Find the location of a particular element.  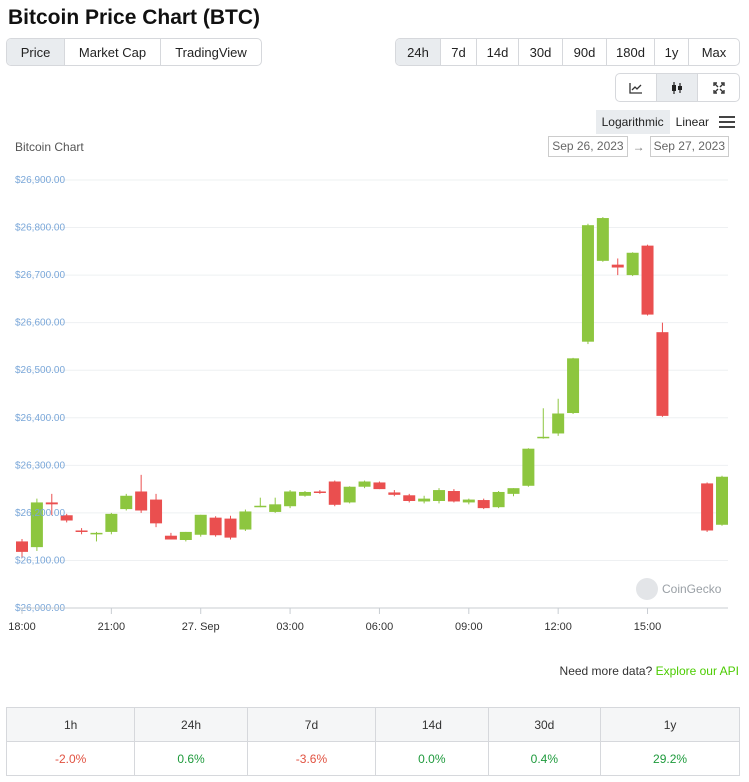

fullscreen-icon is located at coordinates (718, 87).